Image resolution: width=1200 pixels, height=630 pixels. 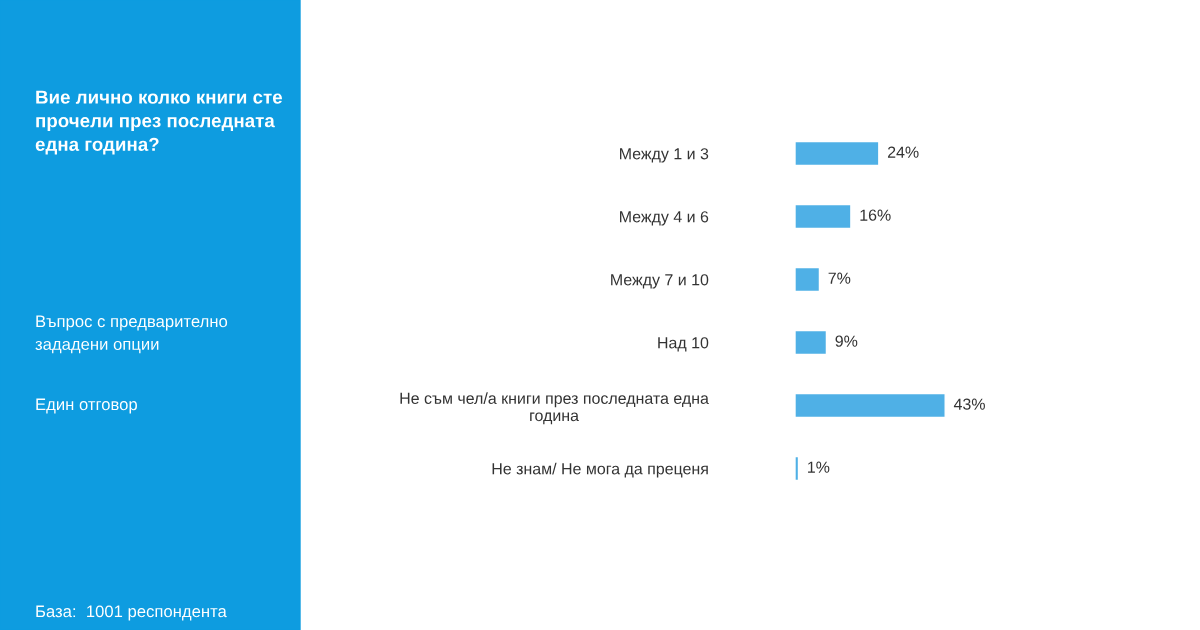 I want to click on y-tick-label: Не съм чел/а книги през последната една година, so click(x=554, y=408).